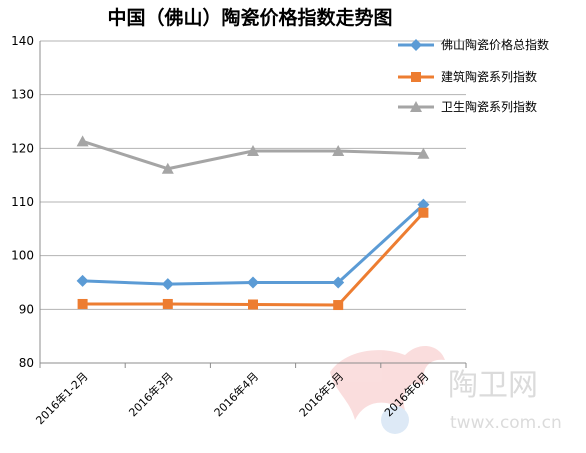  I want to click on watermark-logo: 陶卫网 twwx.com.cn, so click(446, 389).